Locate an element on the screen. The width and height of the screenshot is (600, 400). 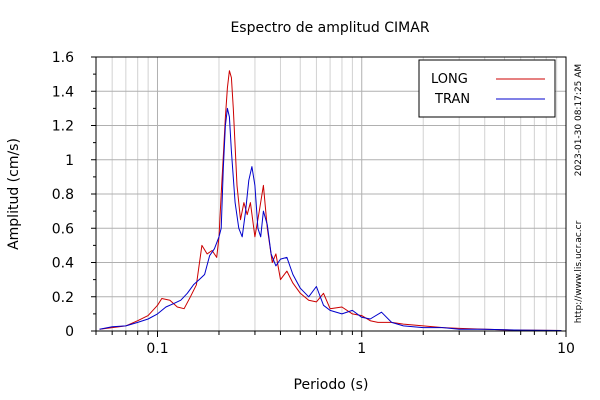
x-tick-label: 10 is located at coordinates (566, 349).